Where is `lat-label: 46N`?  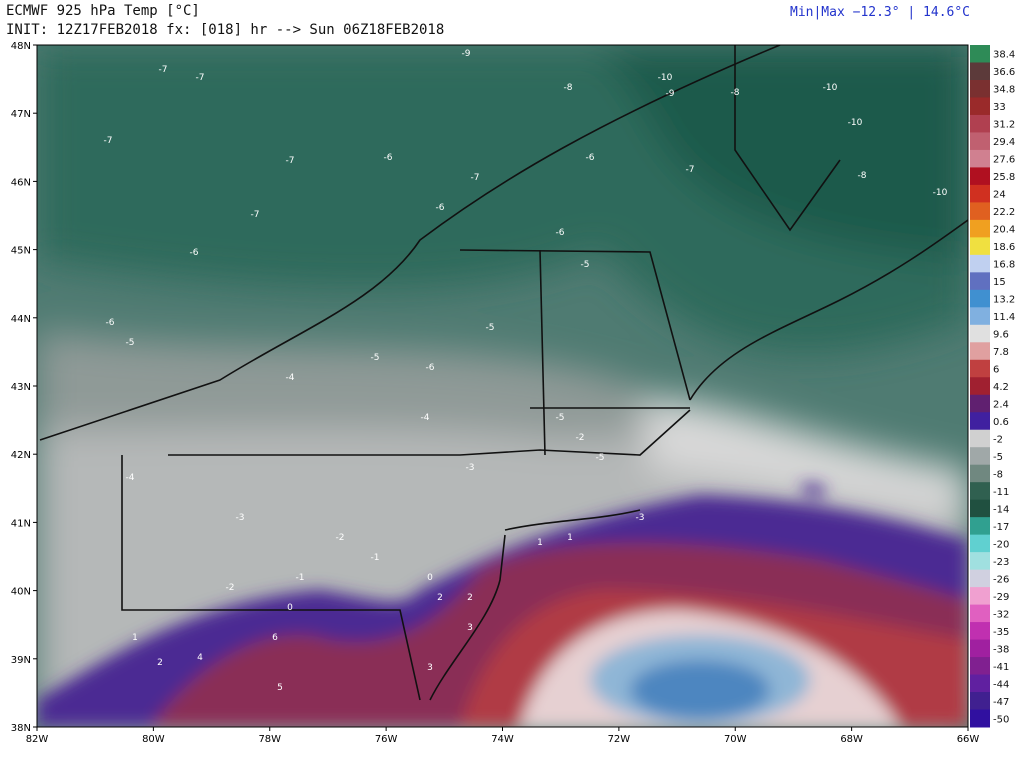
lat-label: 46N is located at coordinates (21, 182).